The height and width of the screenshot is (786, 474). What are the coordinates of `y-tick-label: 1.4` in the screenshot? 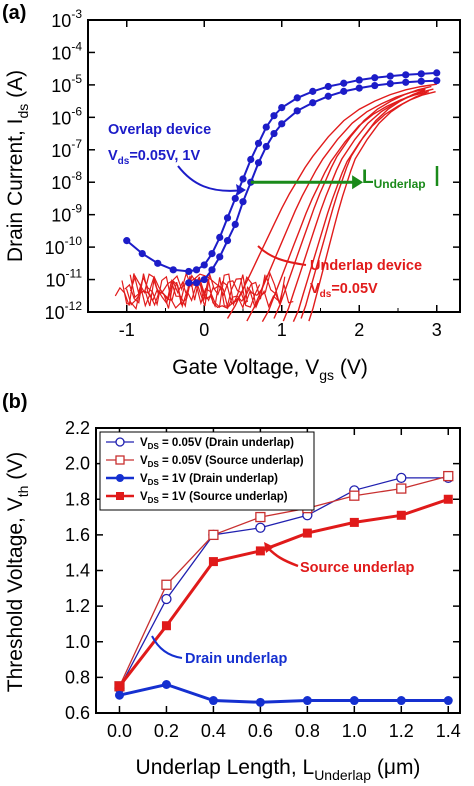 It's located at (77, 571).